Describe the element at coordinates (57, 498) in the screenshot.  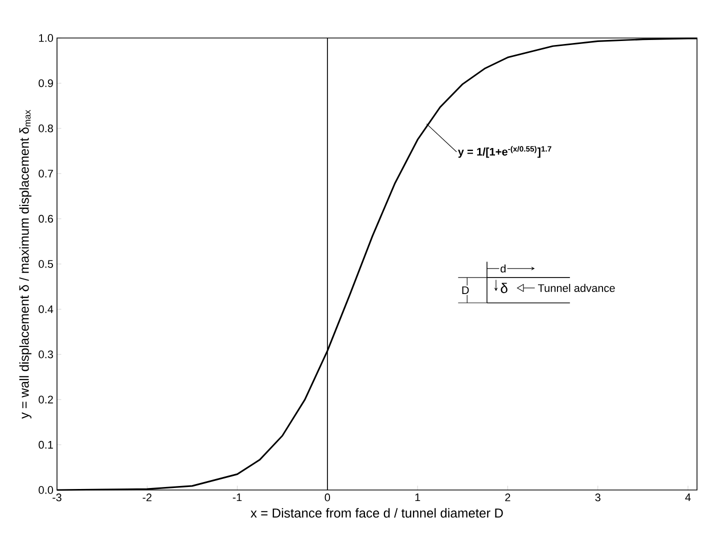
I see `x-tick-label: -3` at that location.